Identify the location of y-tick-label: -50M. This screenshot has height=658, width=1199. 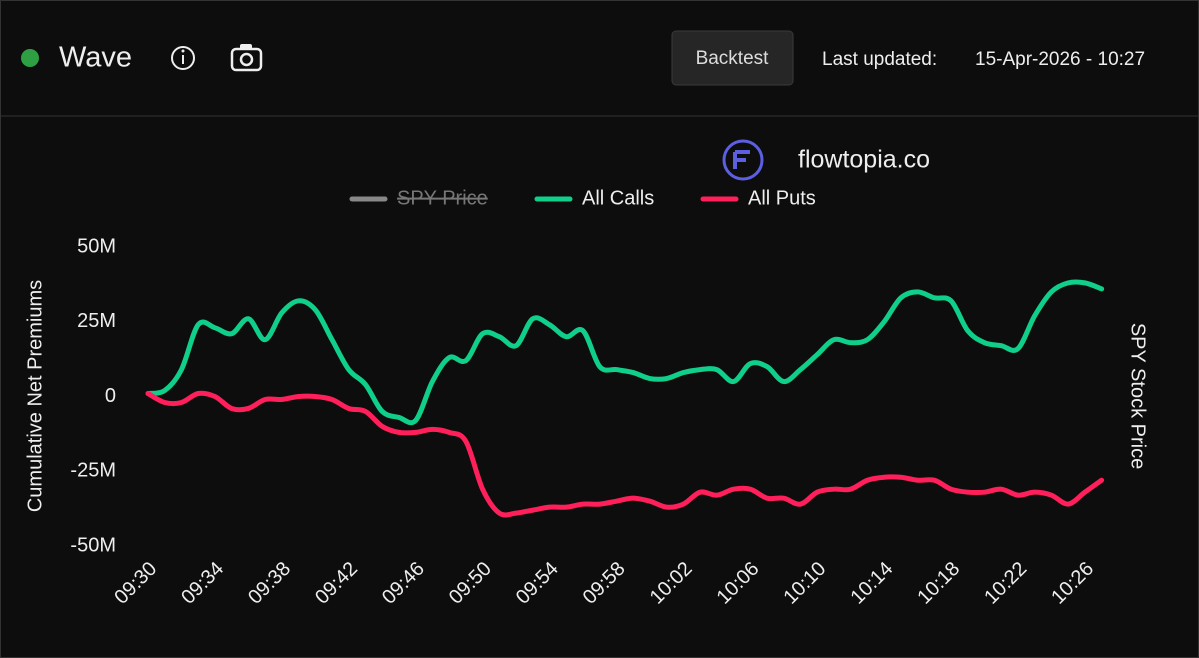
(93, 545).